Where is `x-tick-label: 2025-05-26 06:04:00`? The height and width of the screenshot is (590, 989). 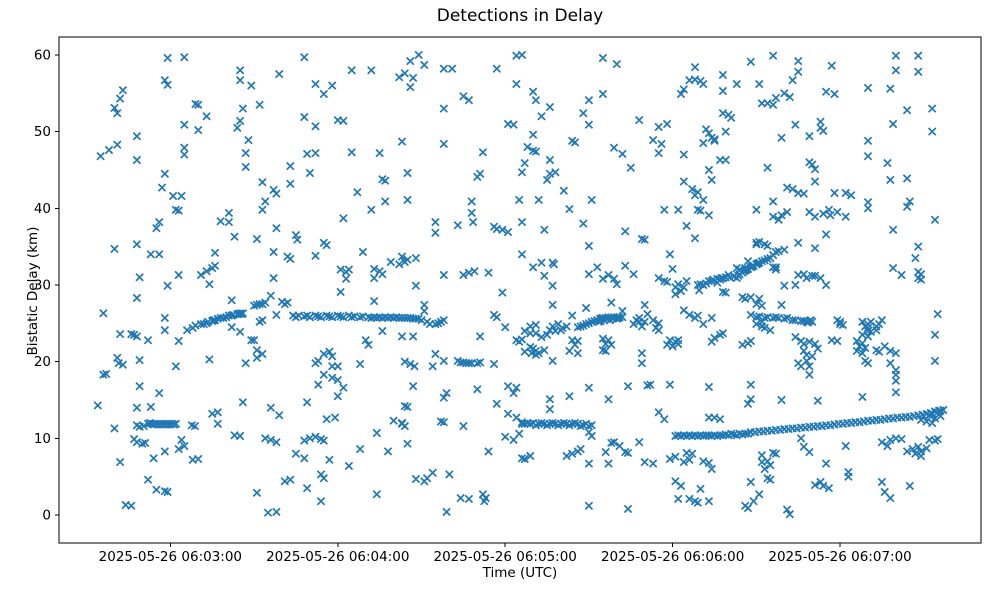
x-tick-label: 2025-05-26 06:04:00 is located at coordinates (337, 557).